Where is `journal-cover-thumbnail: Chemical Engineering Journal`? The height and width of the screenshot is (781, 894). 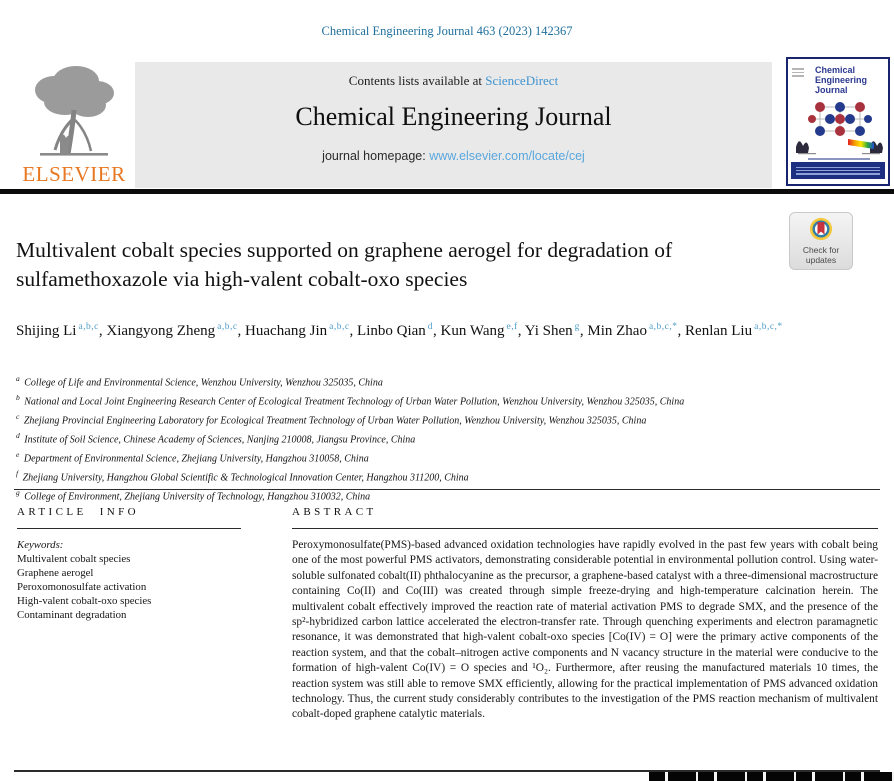
journal-cover-thumbnail: Chemical Engineering Journal is located at coordinates (838, 121).